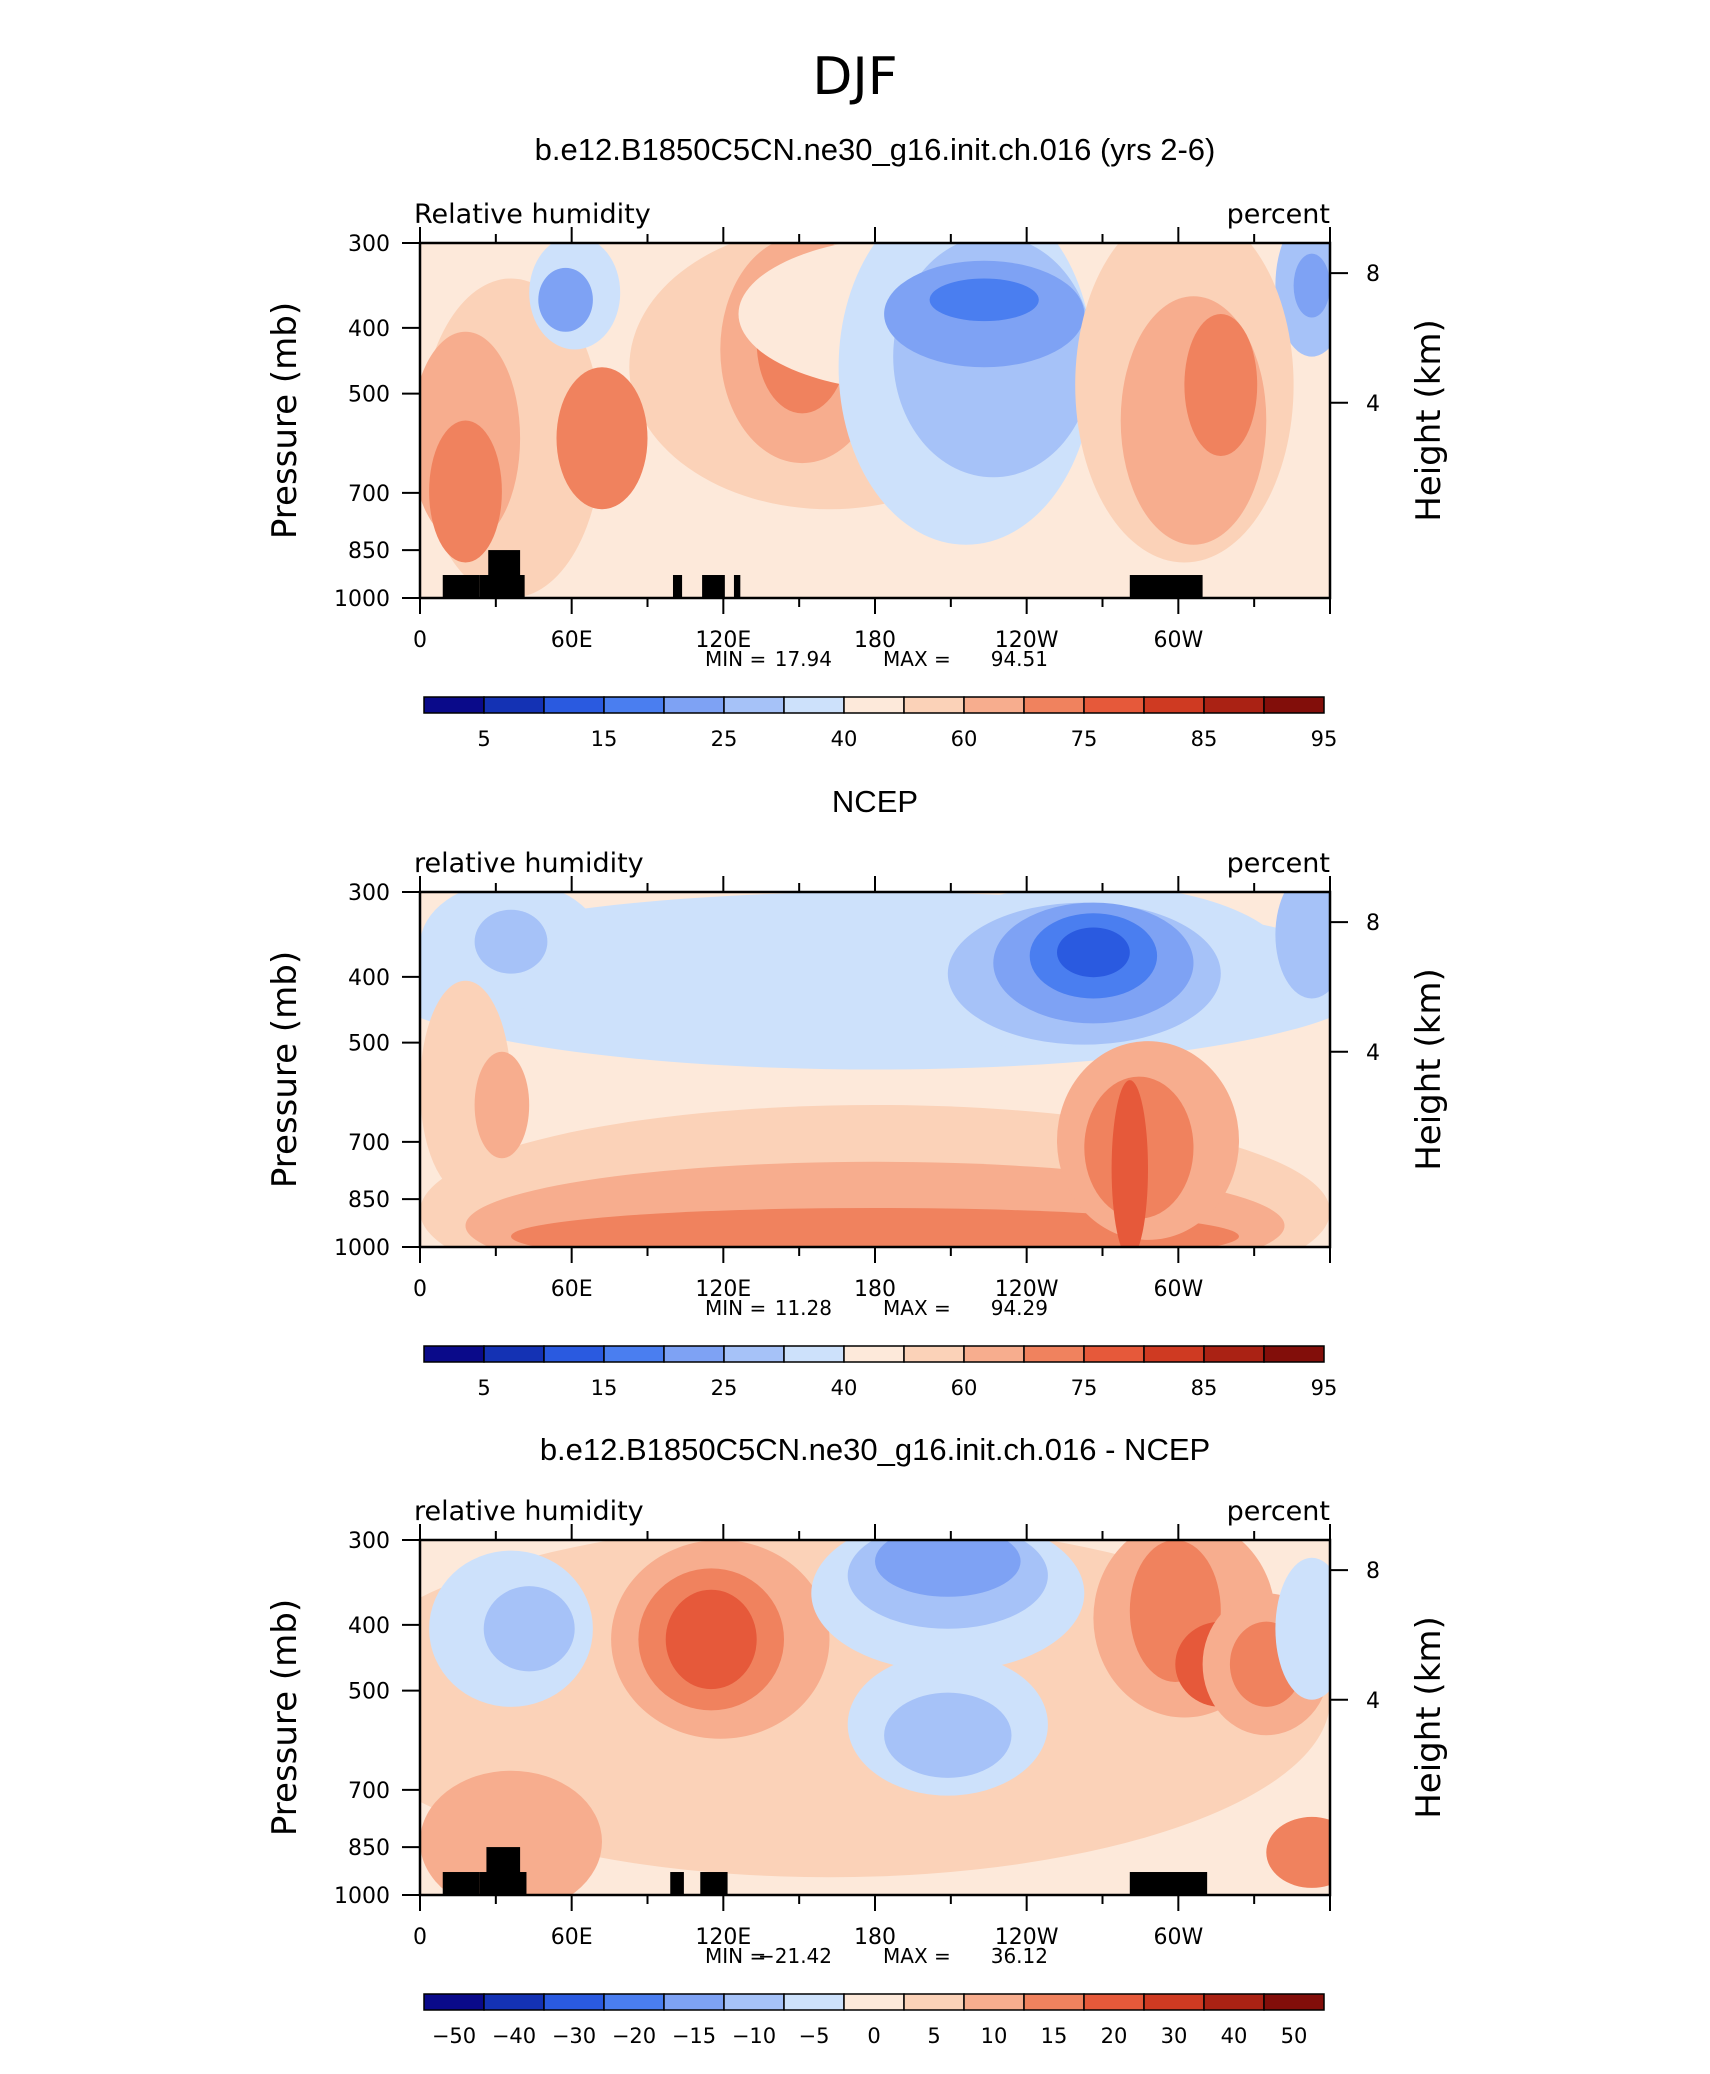 This screenshot has width=1710, height=2074. Describe the element at coordinates (572, 640) in the screenshot. I see `x-tick-label: 60E` at that location.